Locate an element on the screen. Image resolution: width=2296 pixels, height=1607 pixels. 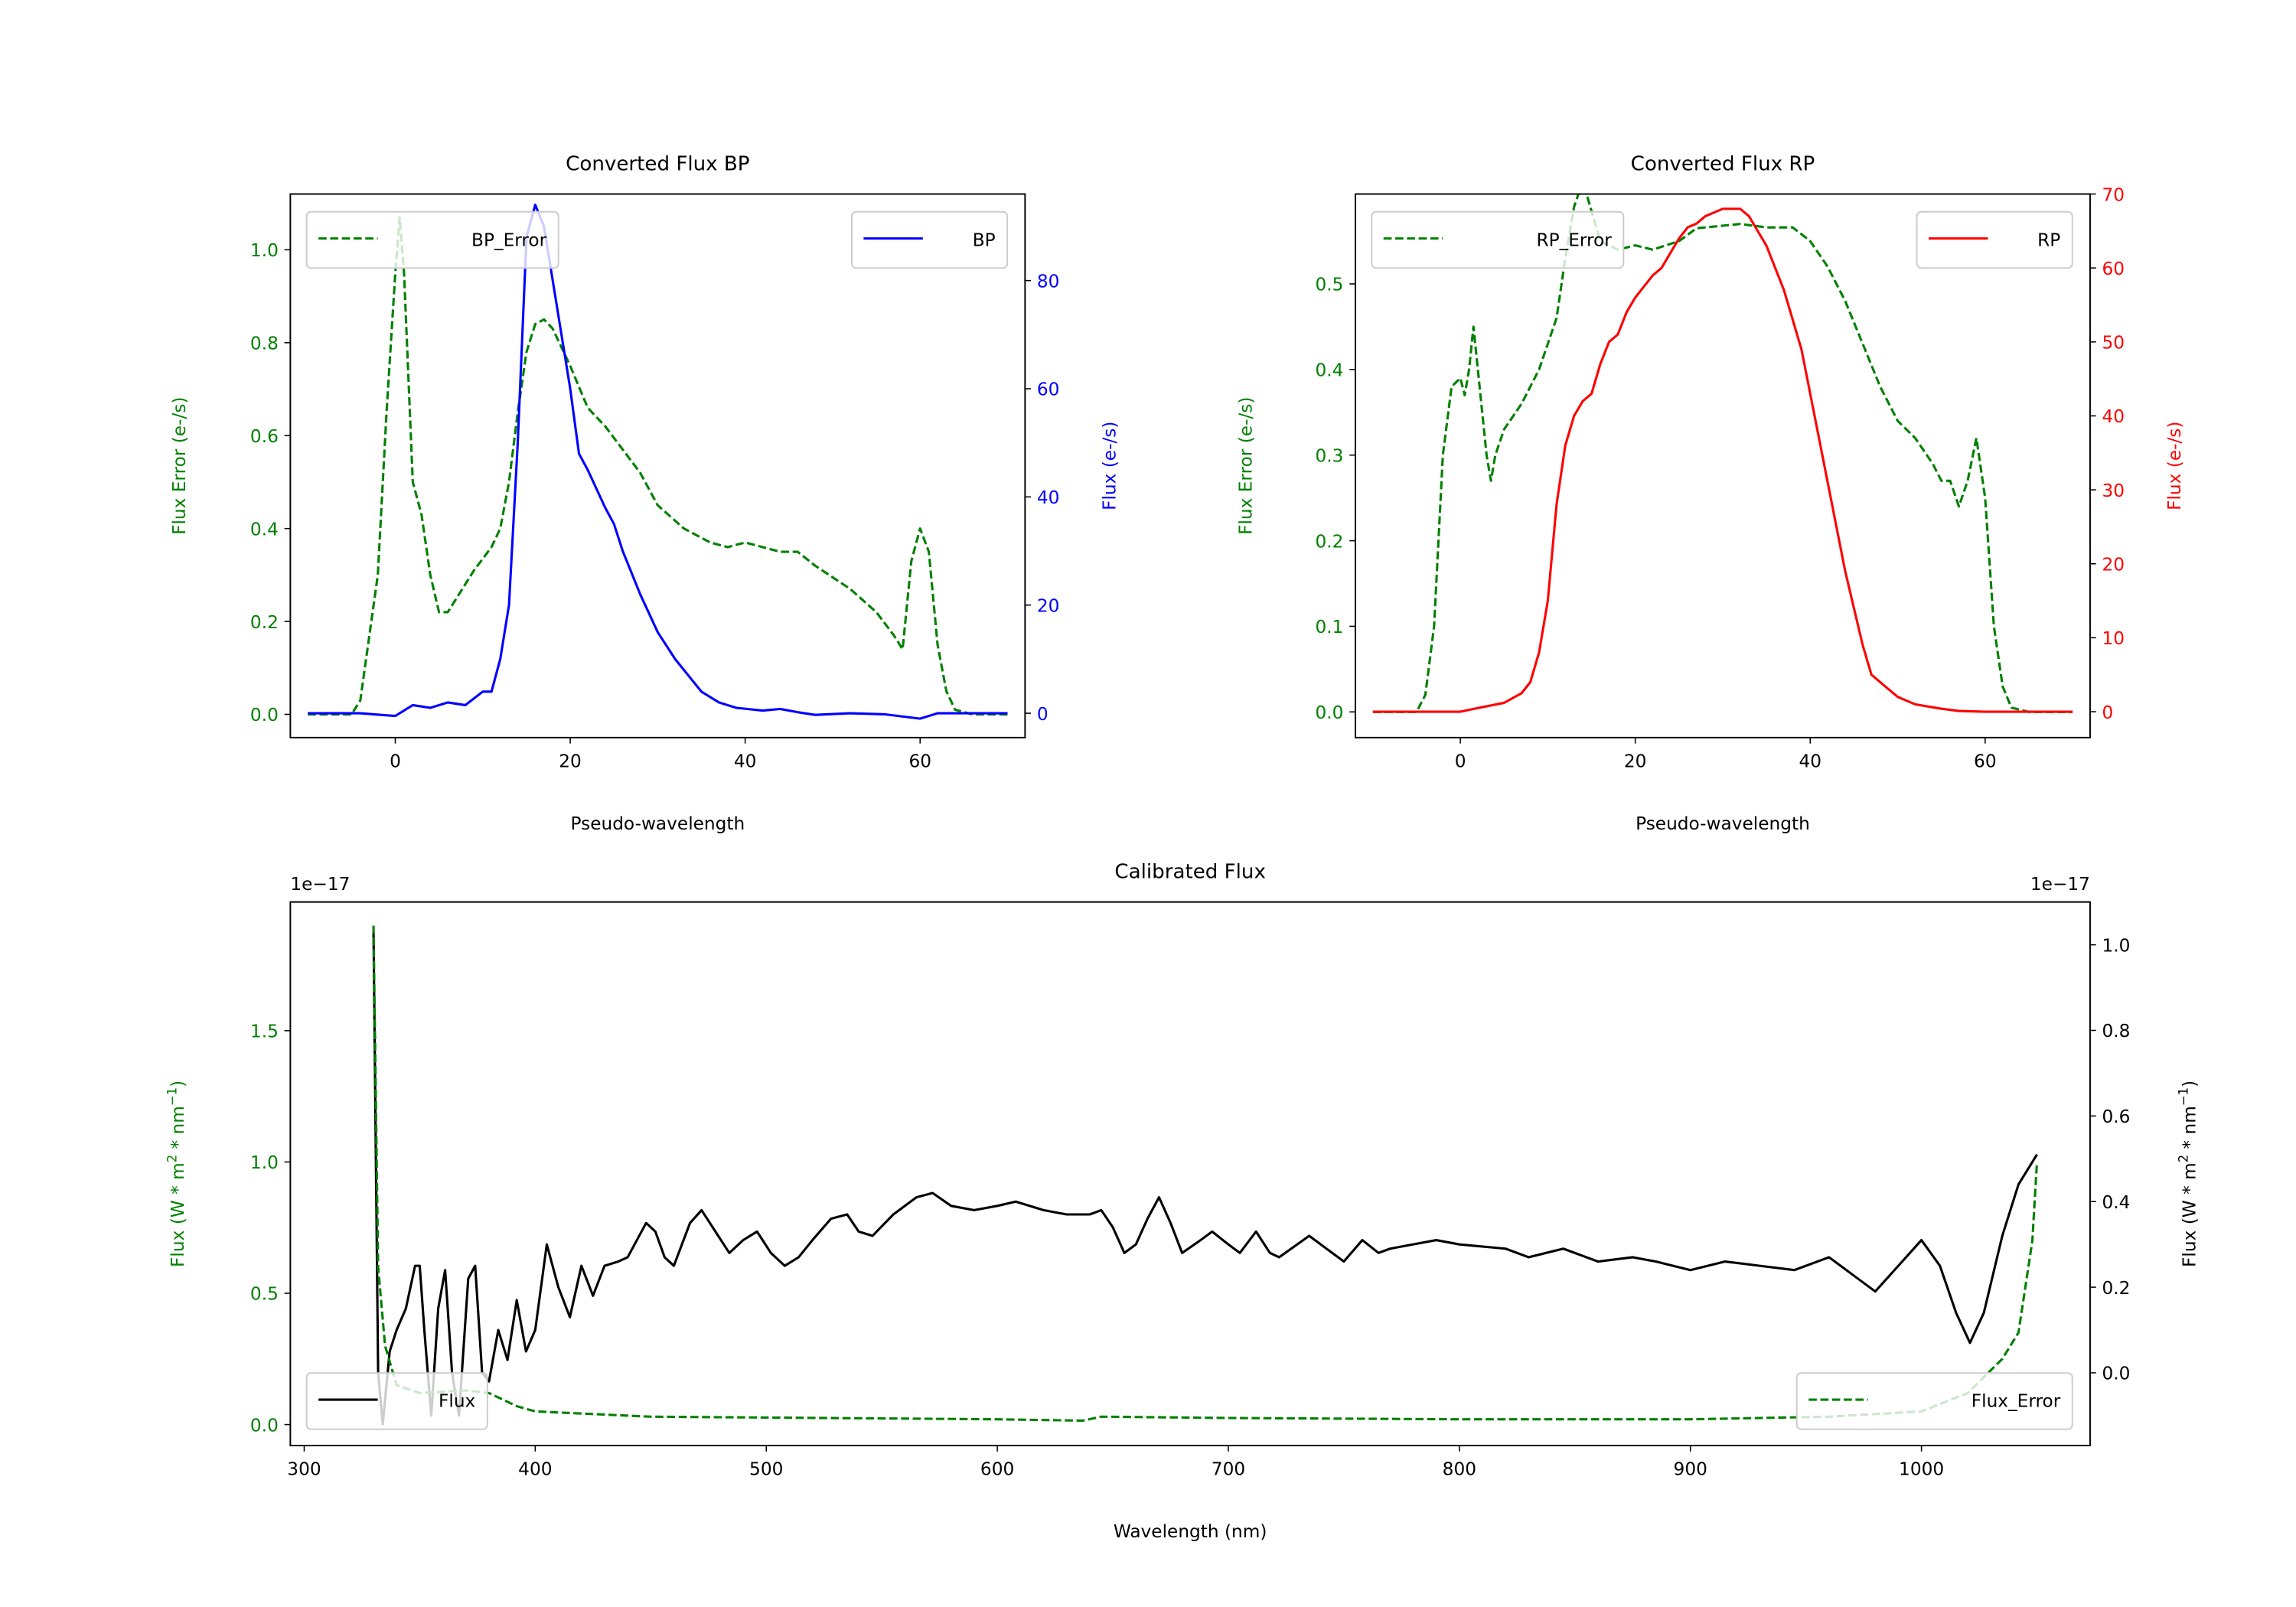
x-tick-label: 500 is located at coordinates (766, 1470).